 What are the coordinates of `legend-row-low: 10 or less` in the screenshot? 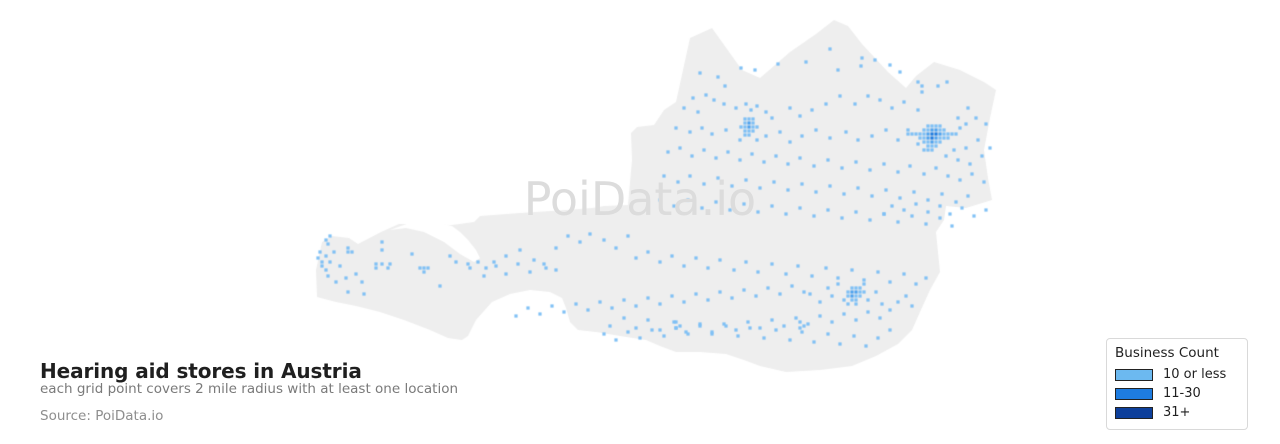 It's located at (1177, 374).